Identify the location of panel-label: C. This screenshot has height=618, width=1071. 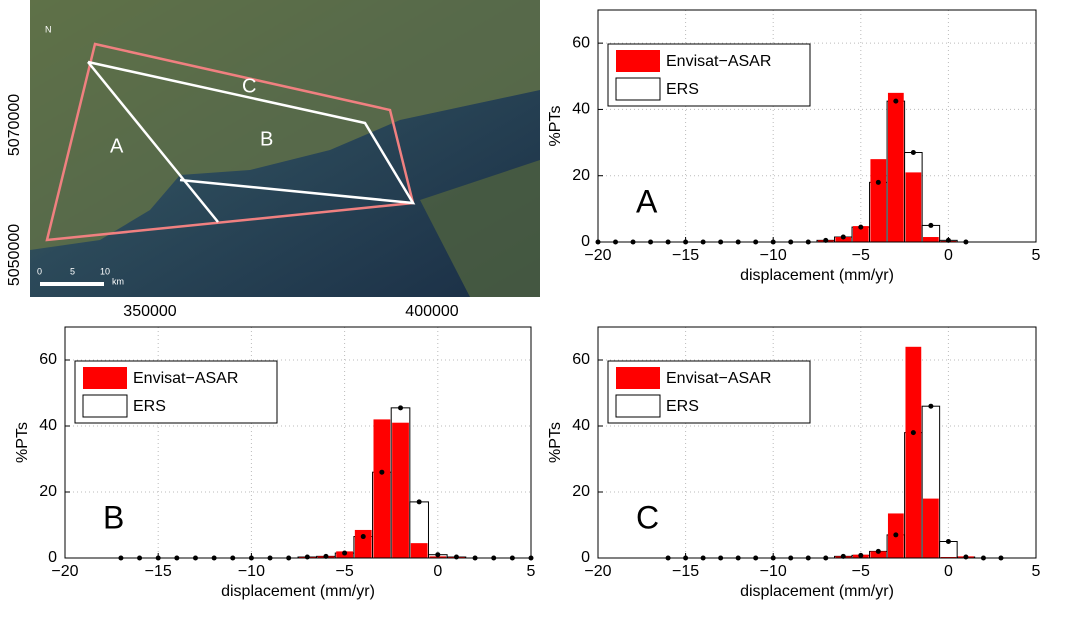
(647, 517).